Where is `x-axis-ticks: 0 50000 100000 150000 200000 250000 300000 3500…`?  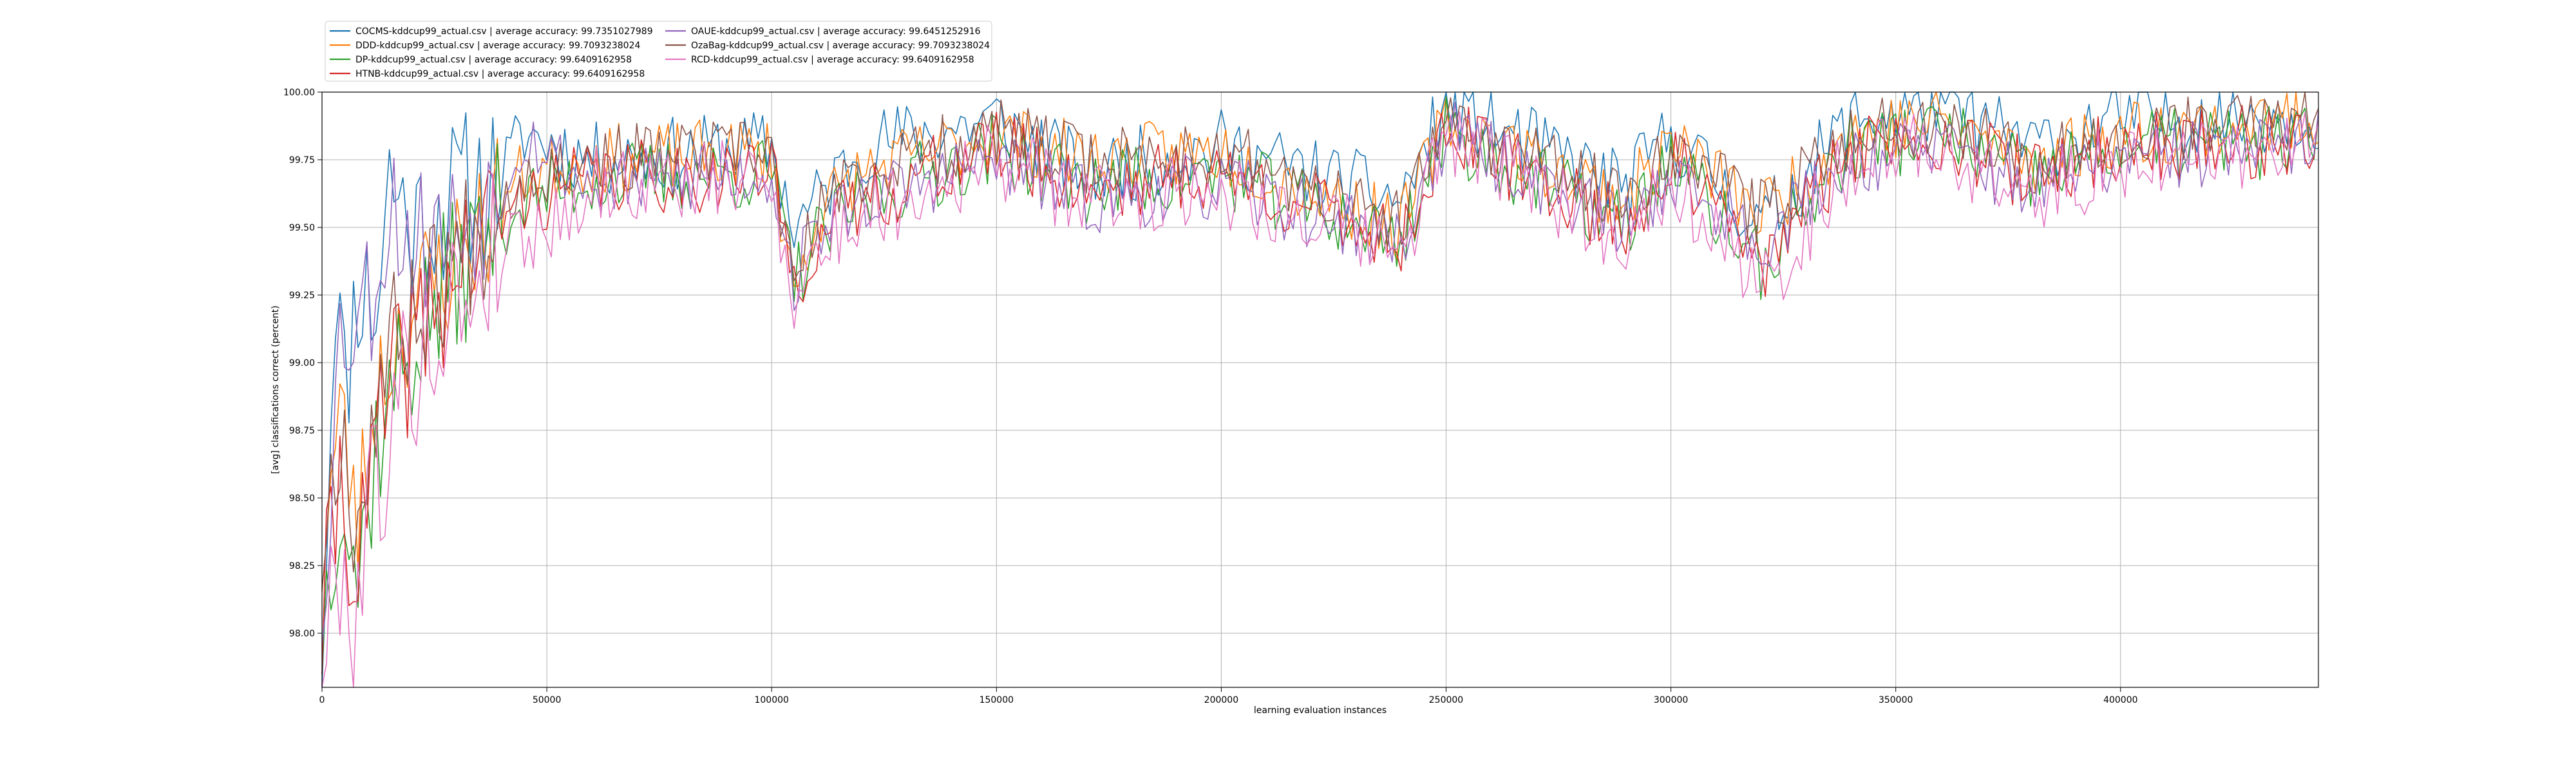
x-axis-ticks: 0 50000 100000 150000 200000 250000 300000 3500… is located at coordinates (1228, 696).